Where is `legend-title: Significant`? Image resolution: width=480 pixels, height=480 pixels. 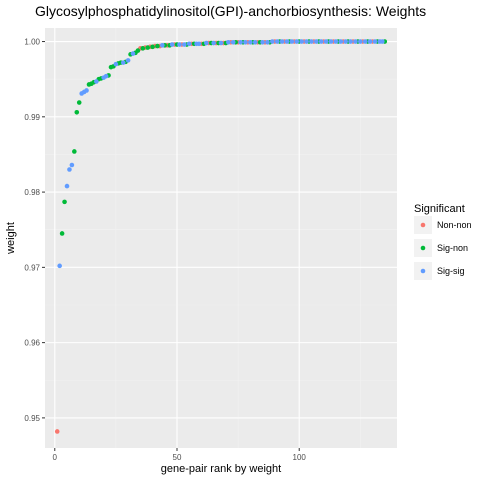 legend-title: Significant is located at coordinates (439, 209).